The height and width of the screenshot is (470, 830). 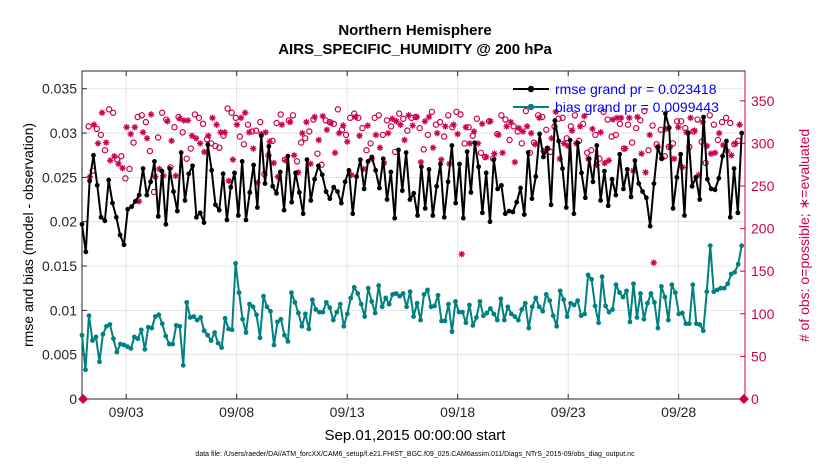 I want to click on y-right-tick-label: 50, so click(x=759, y=356).